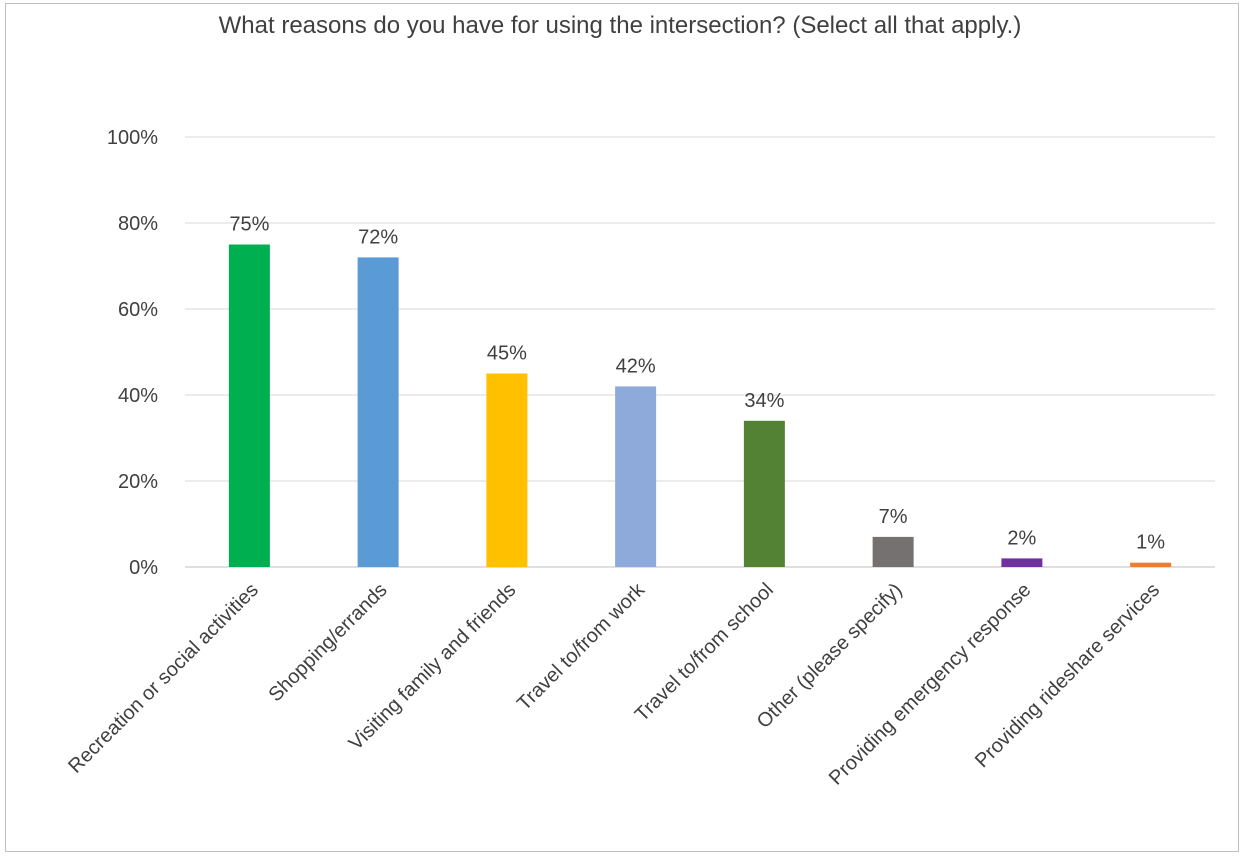  What do you see at coordinates (636, 366) in the screenshot?
I see `data-label: 42%` at bounding box center [636, 366].